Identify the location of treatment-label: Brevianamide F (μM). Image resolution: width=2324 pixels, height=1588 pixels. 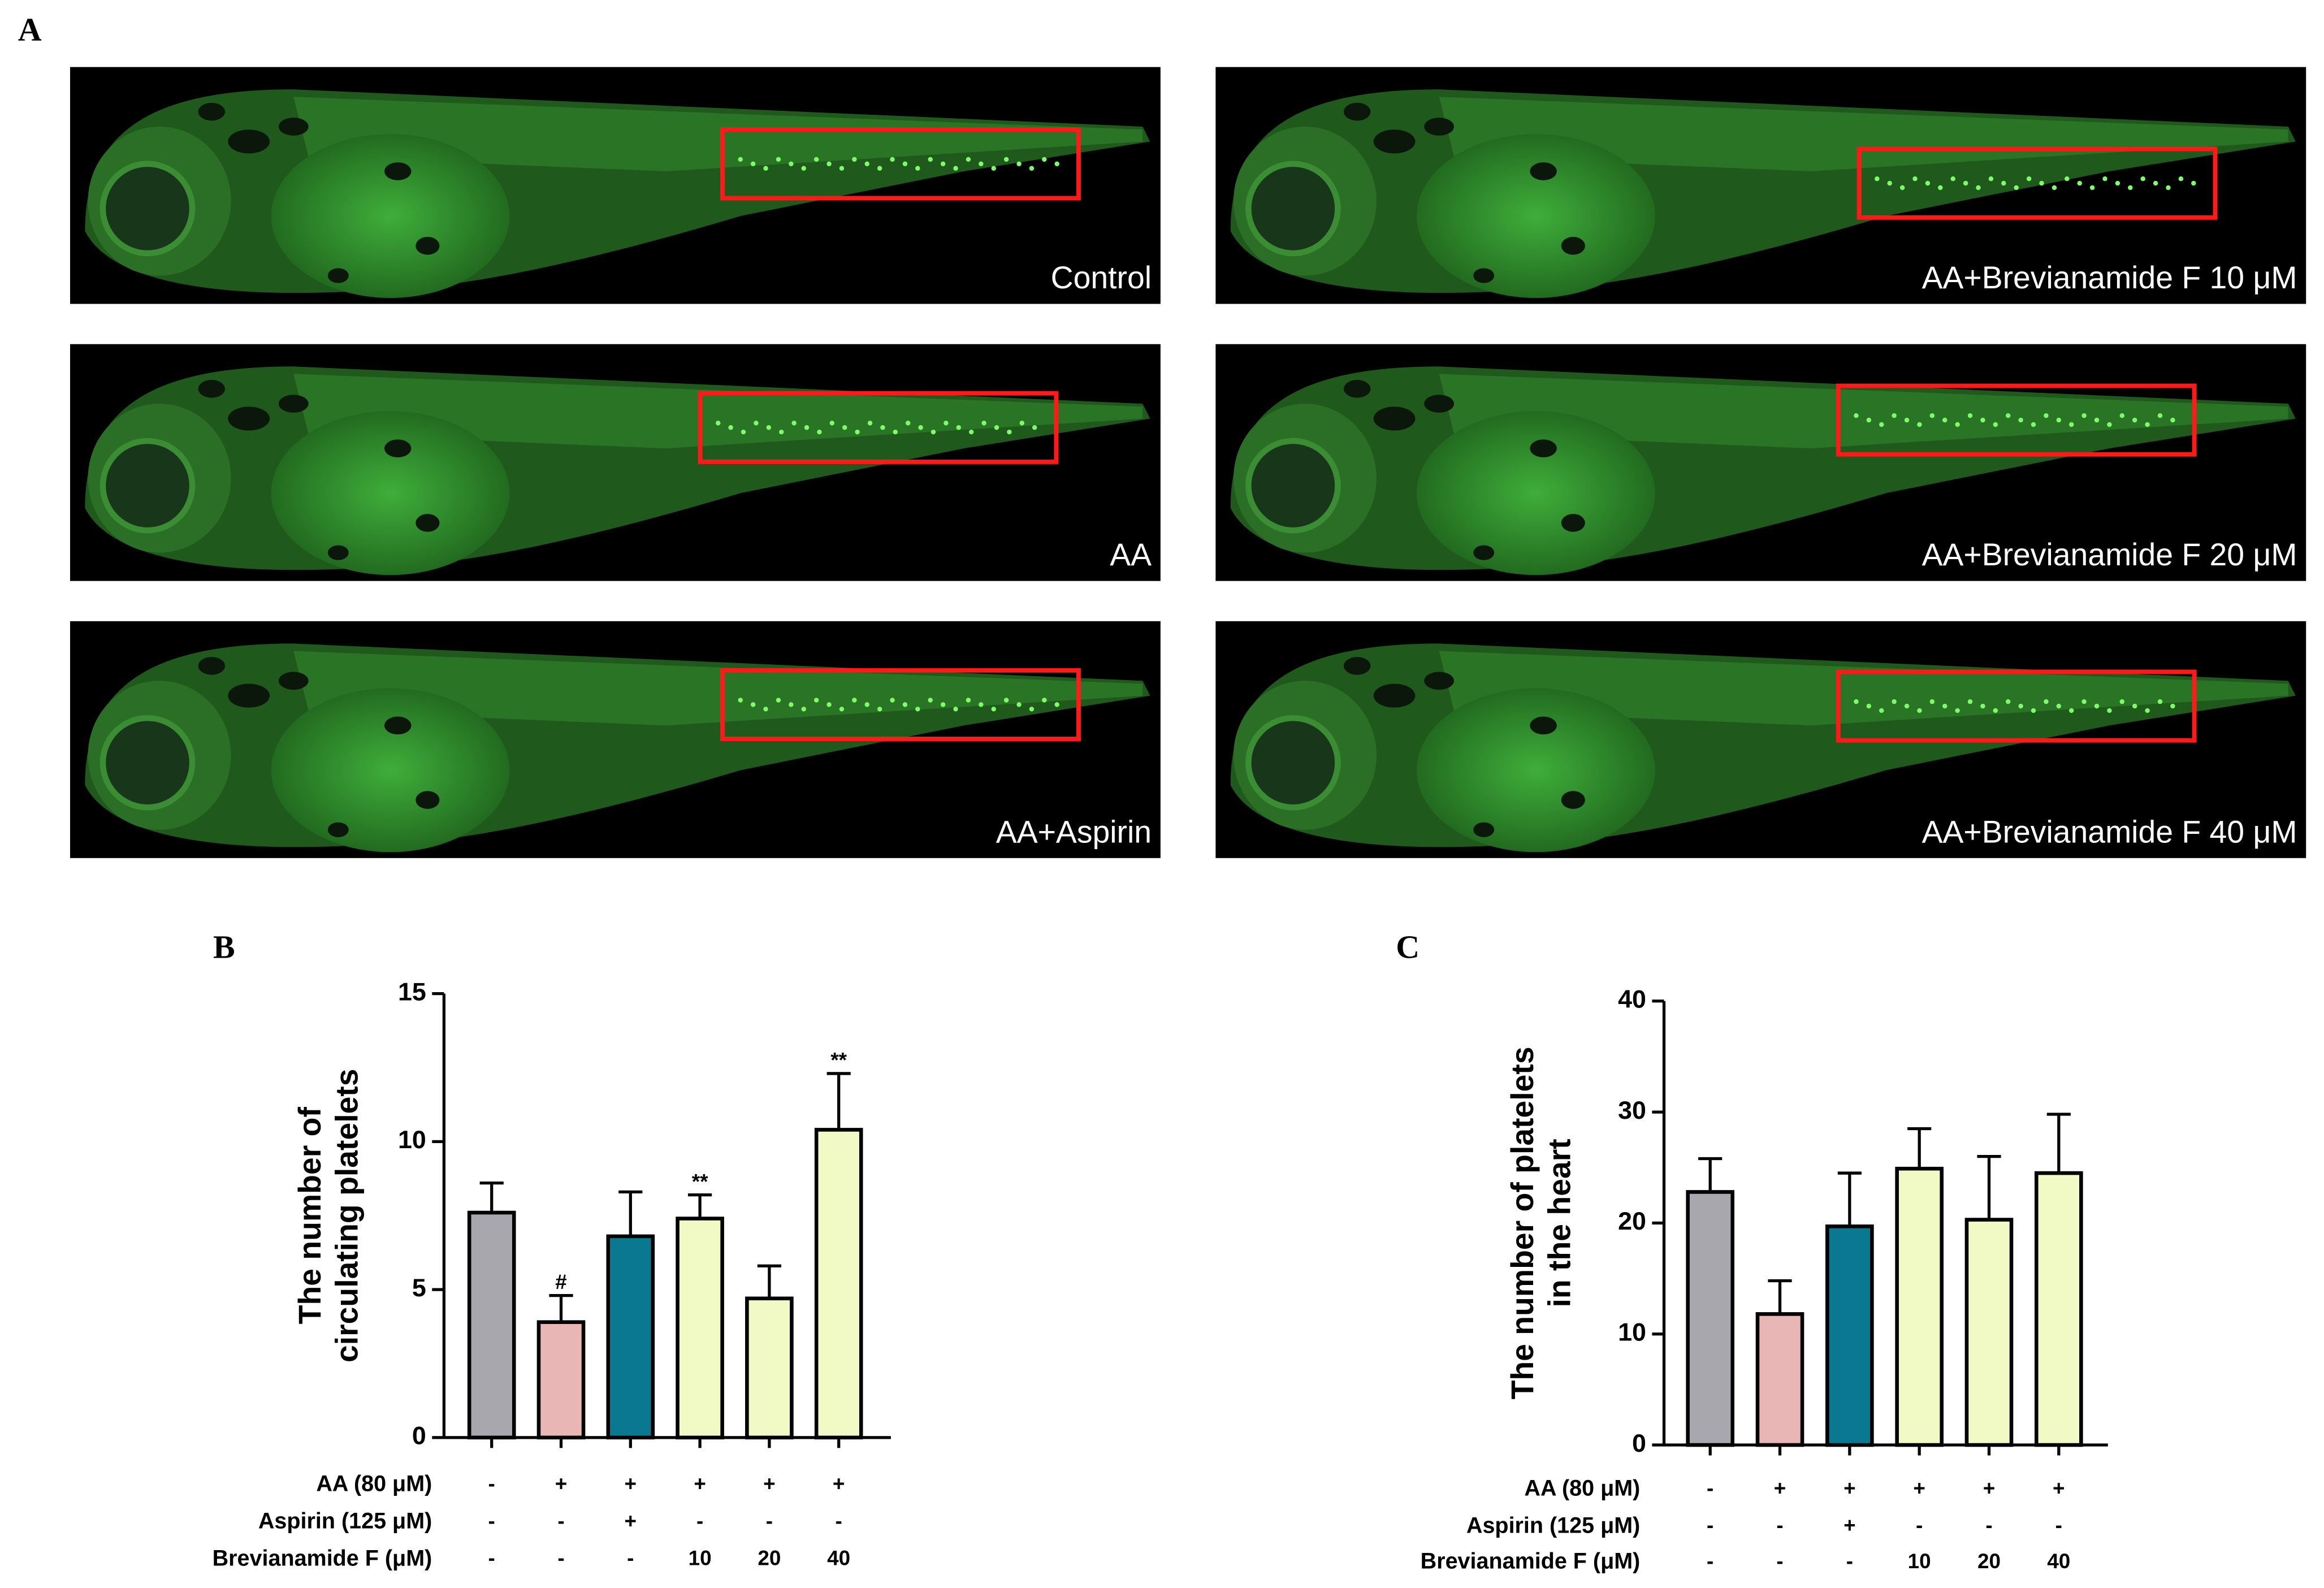
(1531, 1561).